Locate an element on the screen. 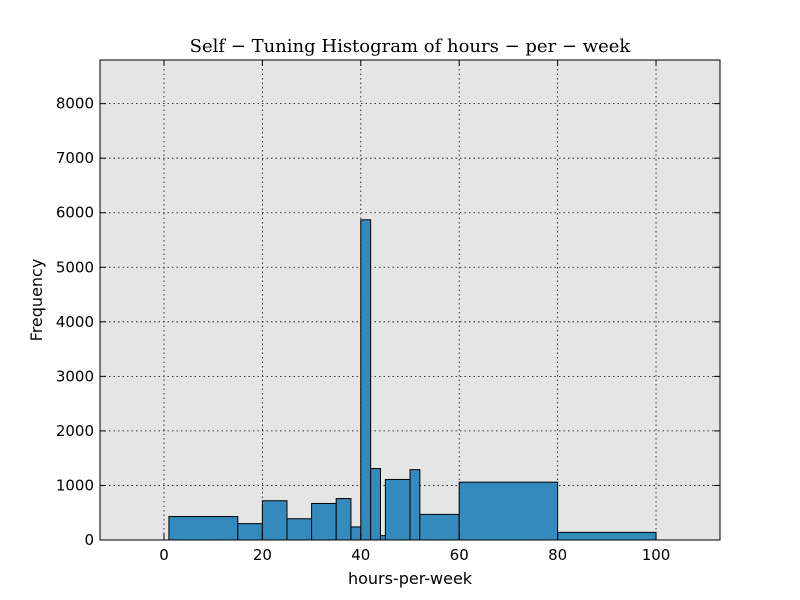 The image size is (800, 600). y-tick-label: 4000 is located at coordinates (75, 322).